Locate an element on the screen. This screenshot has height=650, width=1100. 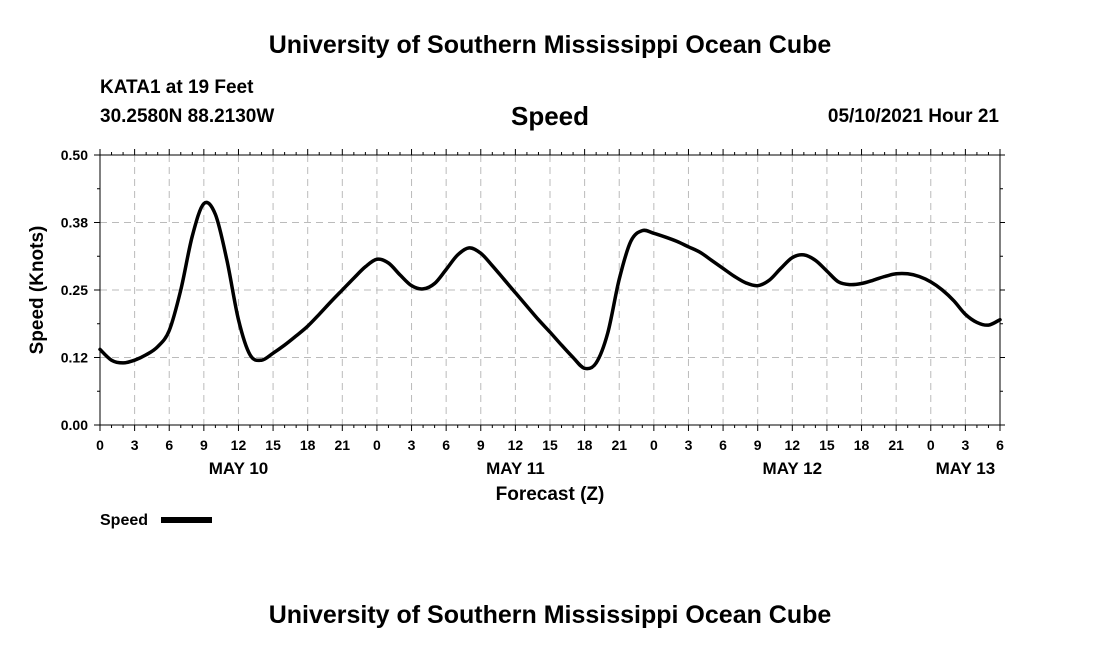
legend: Speed is located at coordinates (156, 520).